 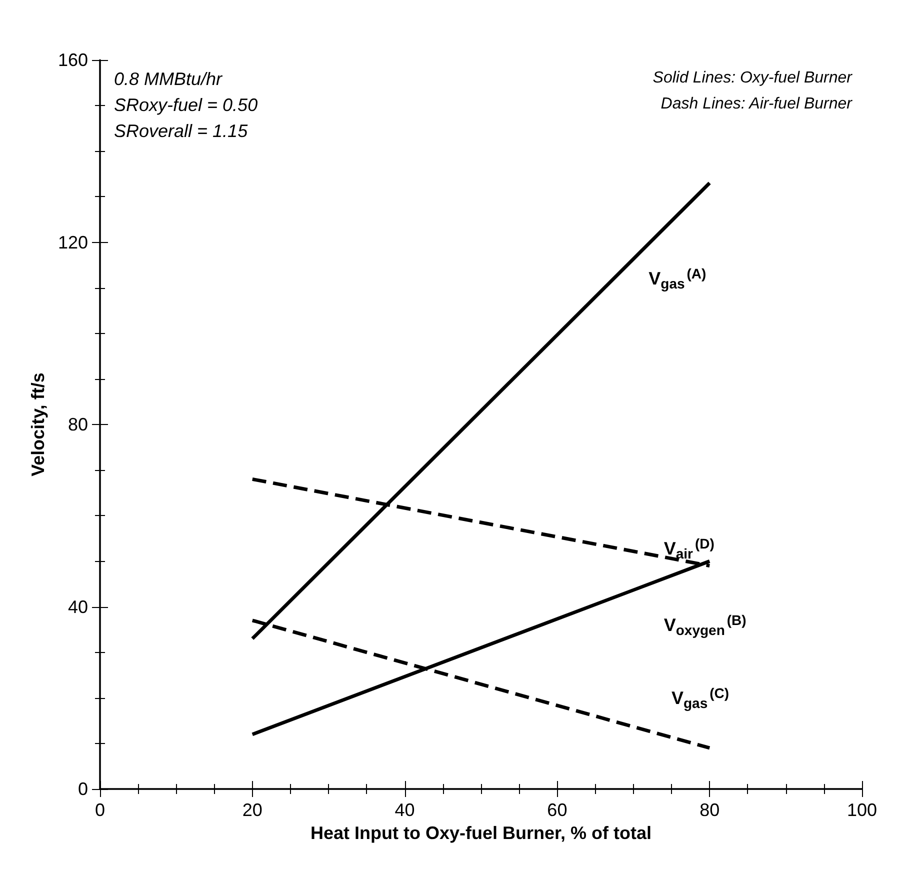 I want to click on annotation: 0.8 MMBtu/hr, so click(x=169, y=79).